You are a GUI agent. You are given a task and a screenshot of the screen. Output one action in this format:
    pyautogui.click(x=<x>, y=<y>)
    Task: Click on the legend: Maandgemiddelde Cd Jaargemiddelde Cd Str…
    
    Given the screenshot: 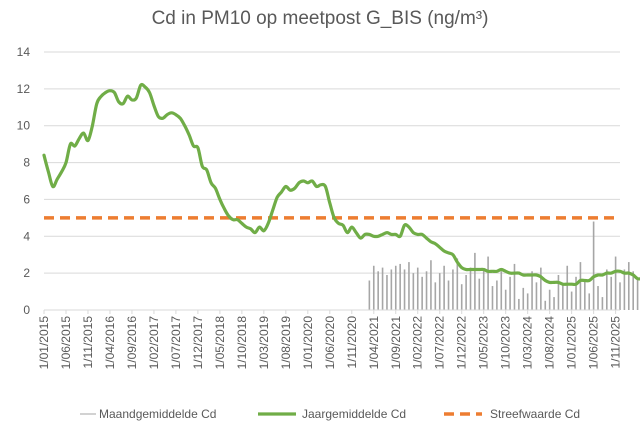 What is the action you would take?
    pyautogui.click(x=330, y=414)
    